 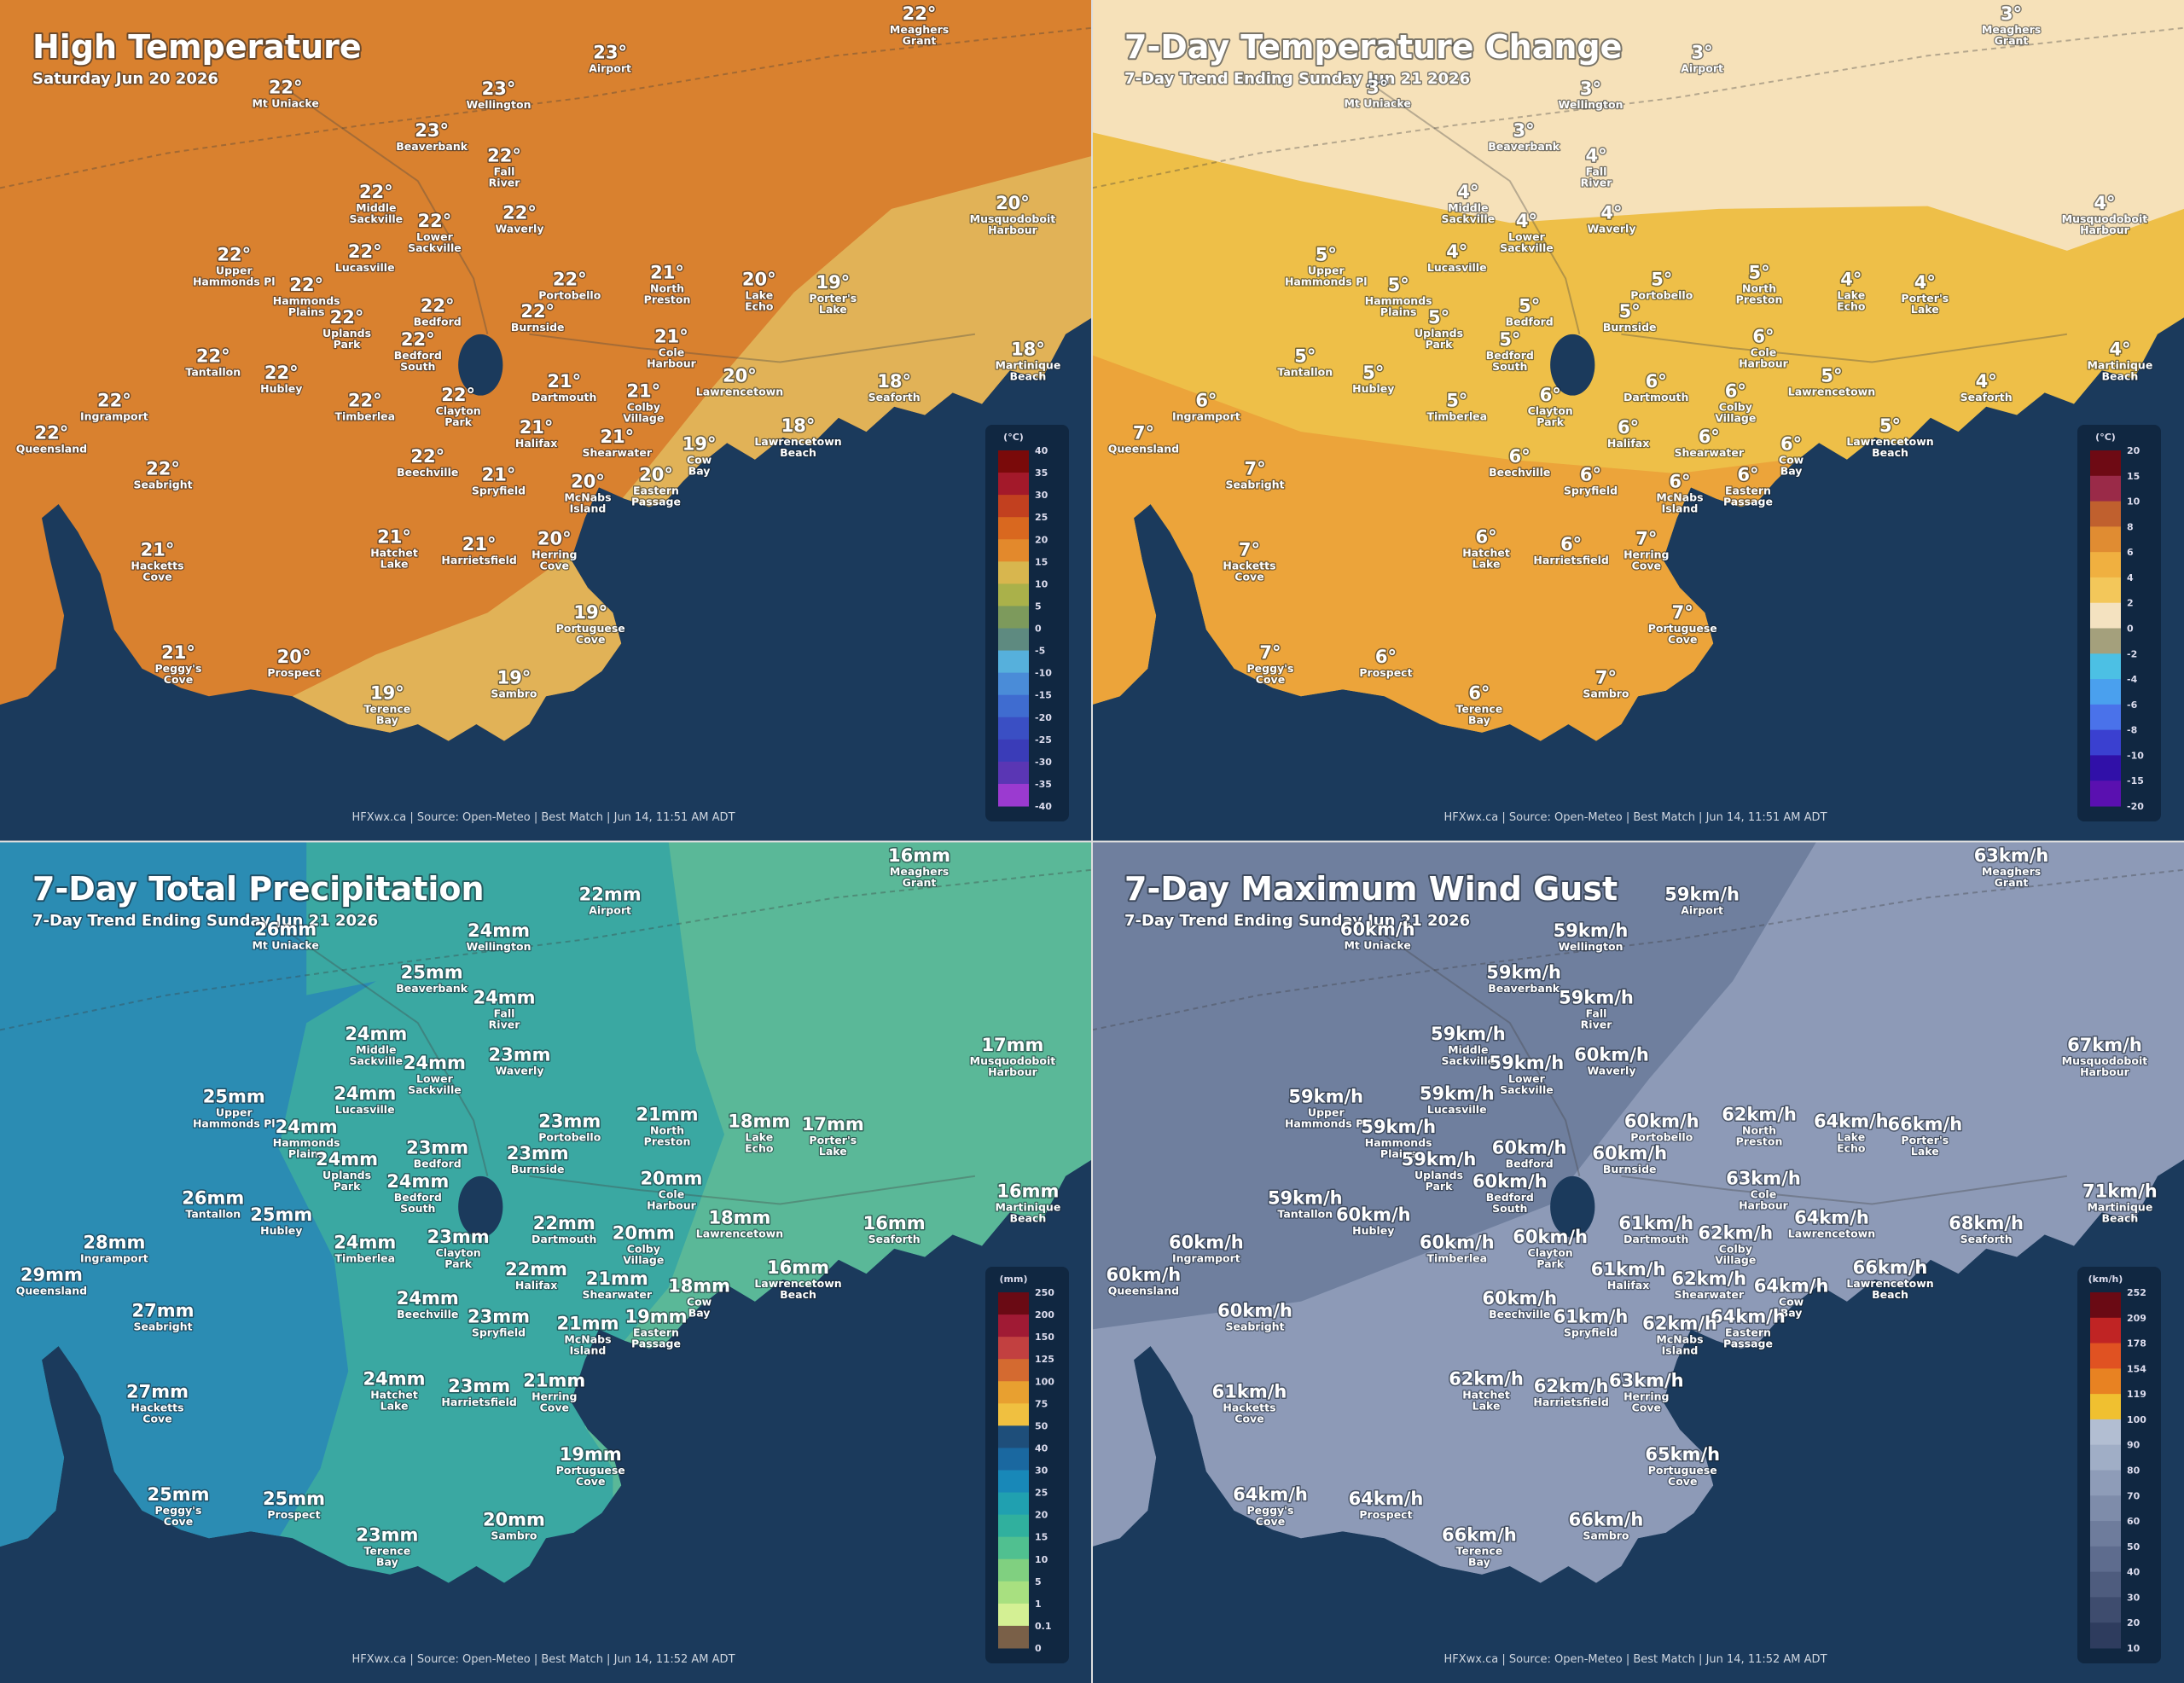 I want to click on place-name: Colby, so click(x=644, y=406).